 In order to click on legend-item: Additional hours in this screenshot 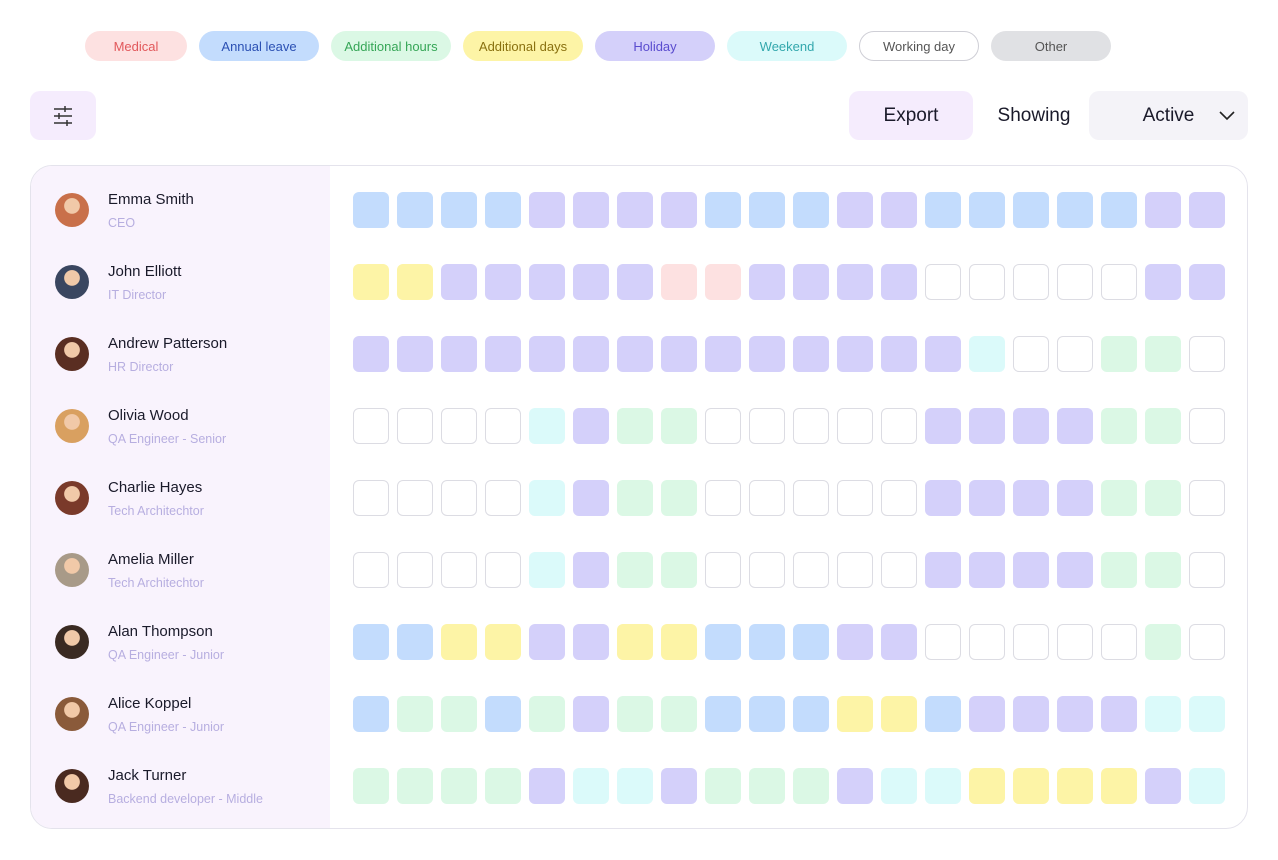, I will do `click(391, 46)`.